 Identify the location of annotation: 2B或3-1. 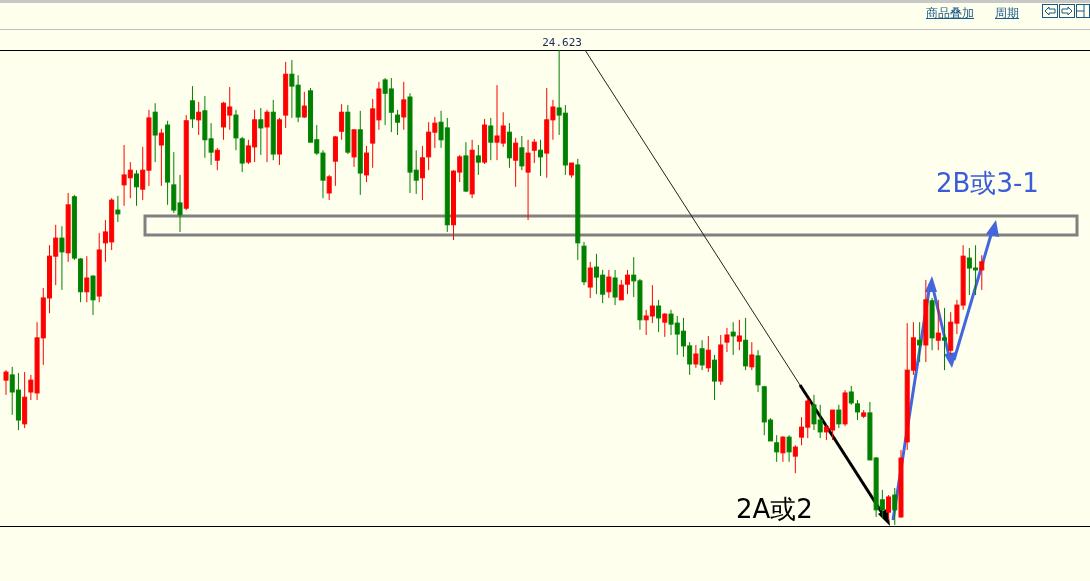
(988, 183).